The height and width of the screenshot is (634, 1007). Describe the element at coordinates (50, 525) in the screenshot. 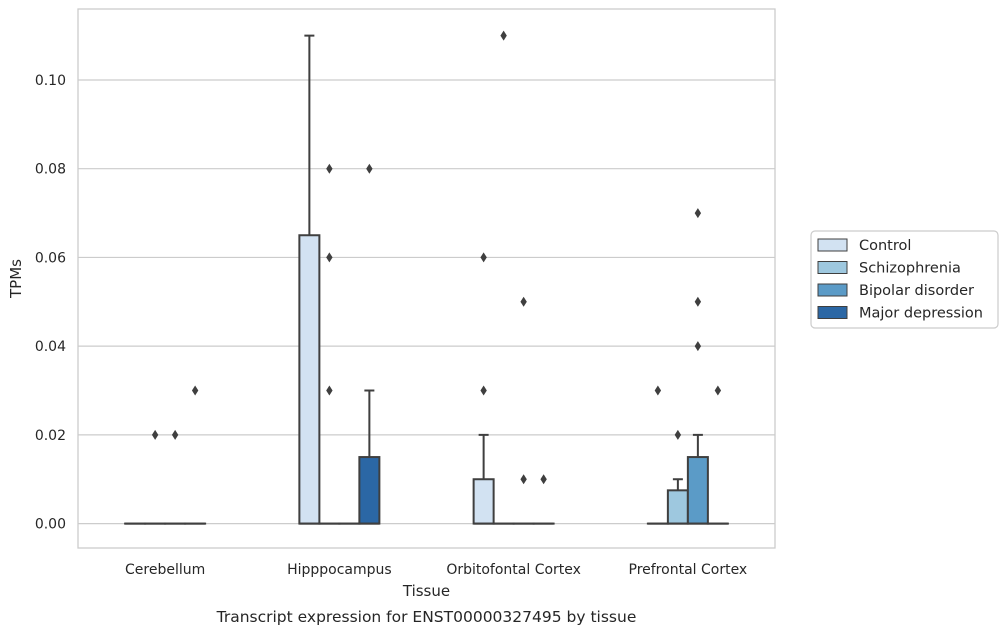

I see `y-tick-label: 0.00` at that location.